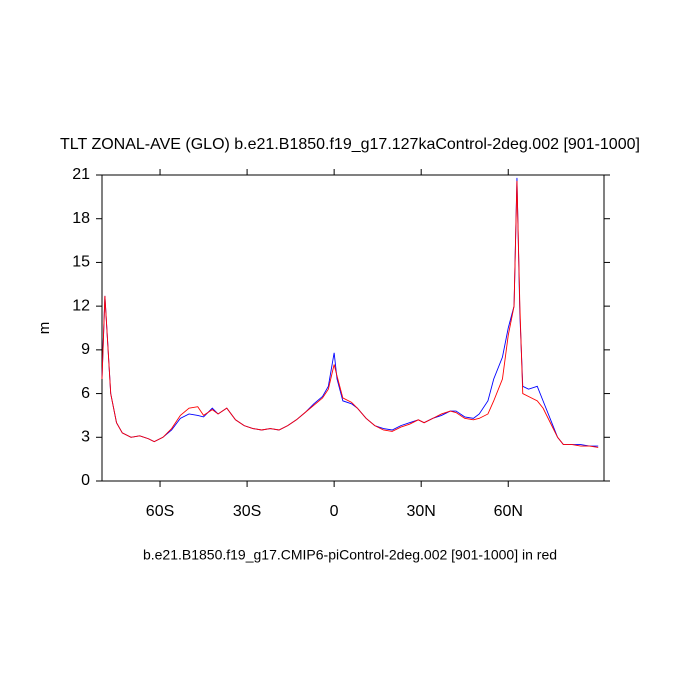 This screenshot has height=700, width=700. Describe the element at coordinates (85, 437) in the screenshot. I see `y-tick-label: 3` at that location.